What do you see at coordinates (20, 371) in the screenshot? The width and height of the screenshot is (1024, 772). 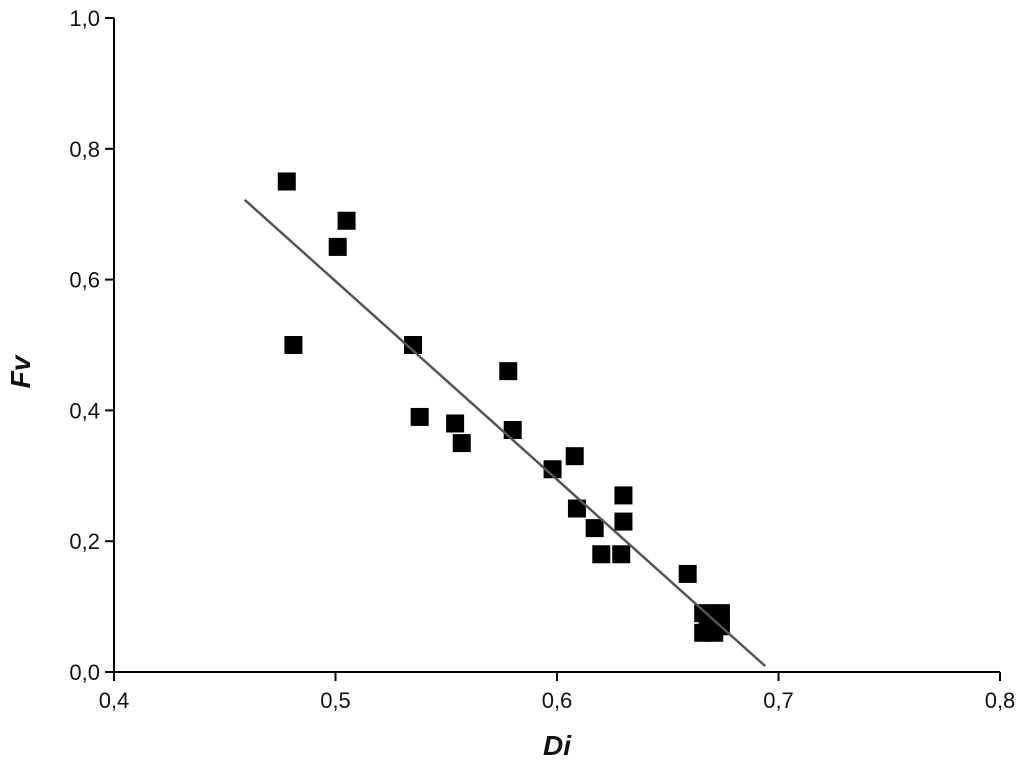 I see `y-axis-title: Fv` at bounding box center [20, 371].